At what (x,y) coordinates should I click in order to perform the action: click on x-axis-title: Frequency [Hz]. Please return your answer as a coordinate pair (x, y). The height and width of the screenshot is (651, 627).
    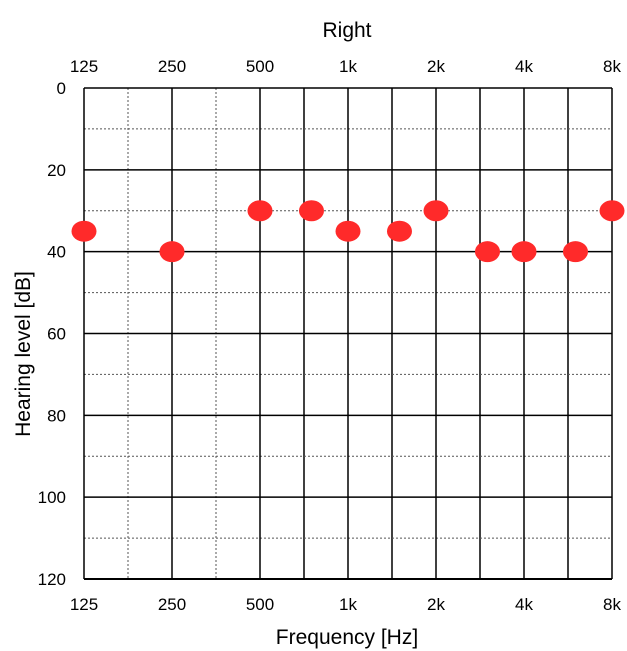
    Looking at the image, I should click on (347, 637).